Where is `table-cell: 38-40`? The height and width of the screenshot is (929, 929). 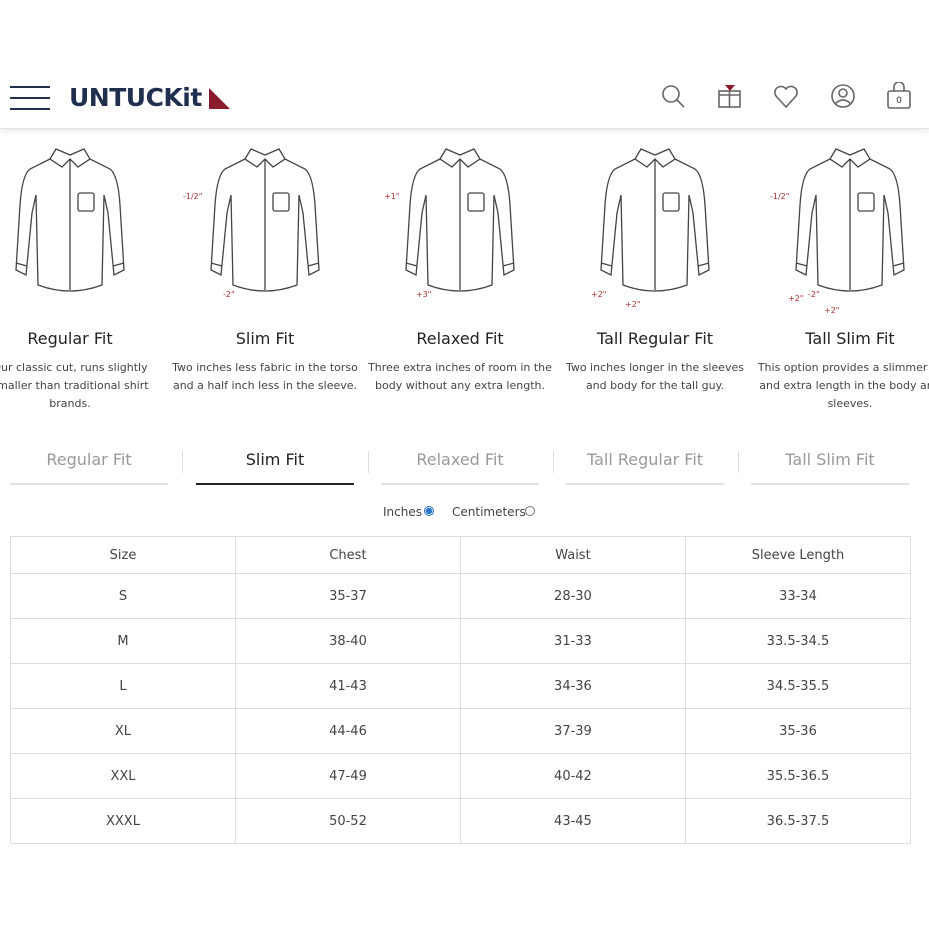 table-cell: 38-40 is located at coordinates (347, 641).